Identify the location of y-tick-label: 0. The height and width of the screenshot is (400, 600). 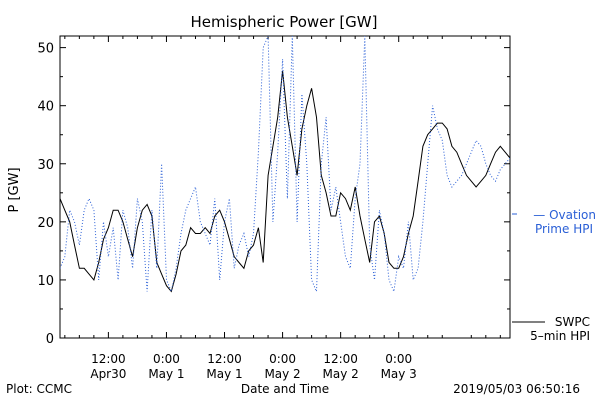
(50, 339).